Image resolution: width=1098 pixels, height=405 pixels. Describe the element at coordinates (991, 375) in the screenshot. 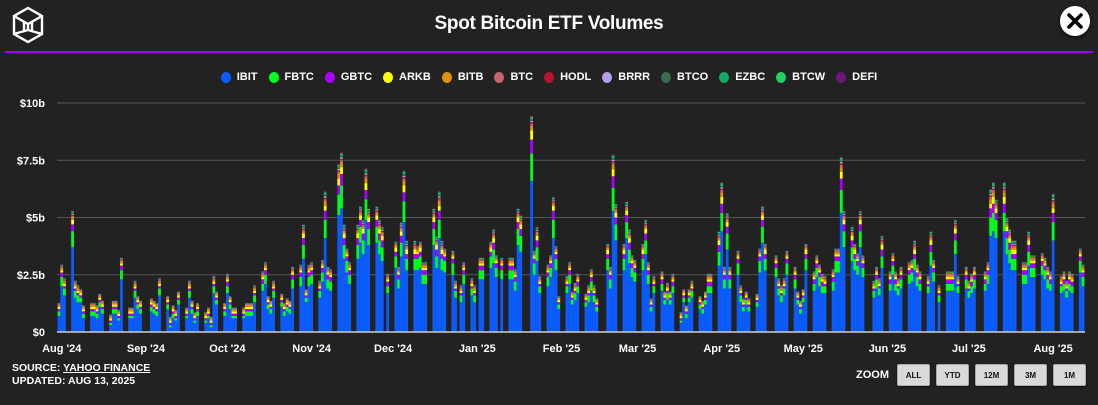

I see `zoom-12m-button: 12M` at that location.